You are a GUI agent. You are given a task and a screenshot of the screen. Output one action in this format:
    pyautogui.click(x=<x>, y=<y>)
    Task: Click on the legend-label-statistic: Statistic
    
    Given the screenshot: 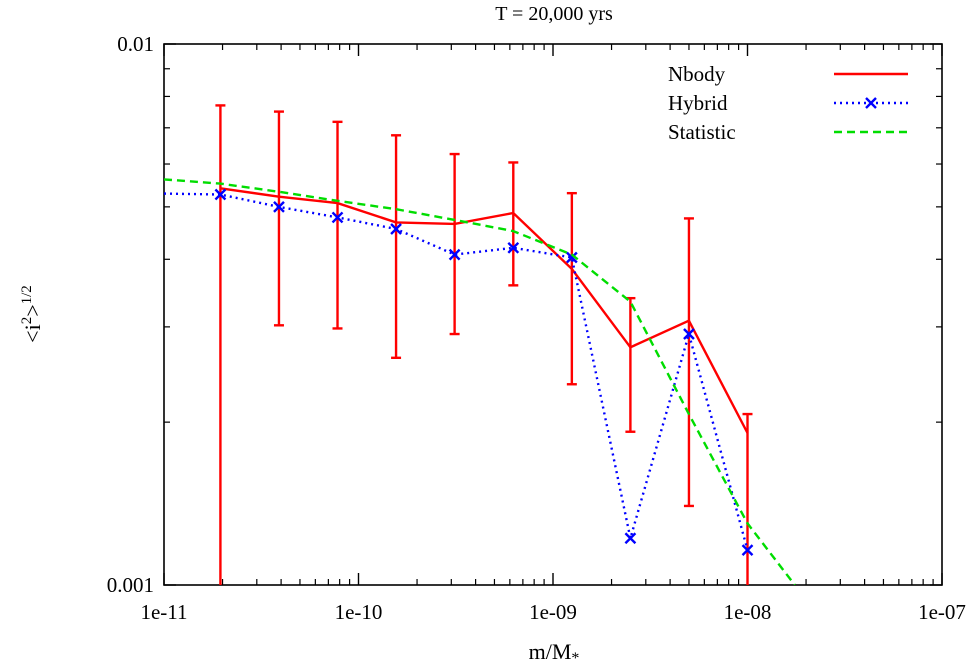 What is the action you would take?
    pyautogui.click(x=702, y=132)
    